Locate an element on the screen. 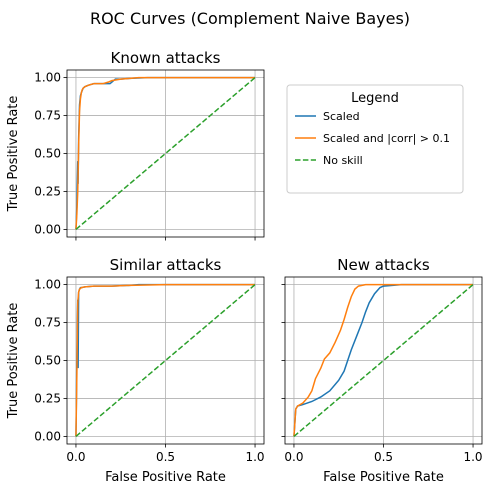 The height and width of the screenshot is (500, 500). legend-entry-label: Scaled is located at coordinates (341, 116).